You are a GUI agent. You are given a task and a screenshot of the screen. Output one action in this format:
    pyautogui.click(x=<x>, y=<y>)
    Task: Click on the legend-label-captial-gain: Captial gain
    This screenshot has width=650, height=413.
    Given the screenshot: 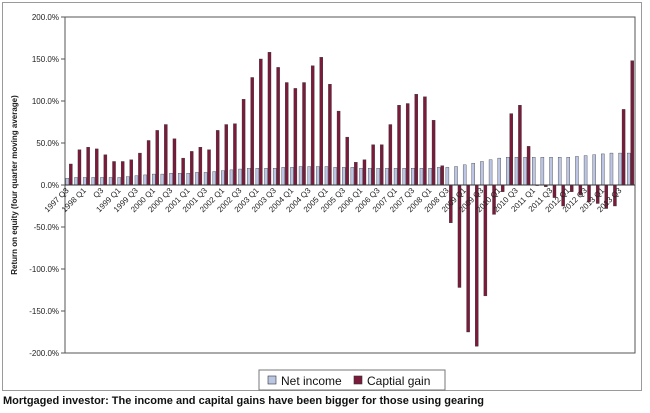 What is the action you would take?
    pyautogui.click(x=398, y=381)
    